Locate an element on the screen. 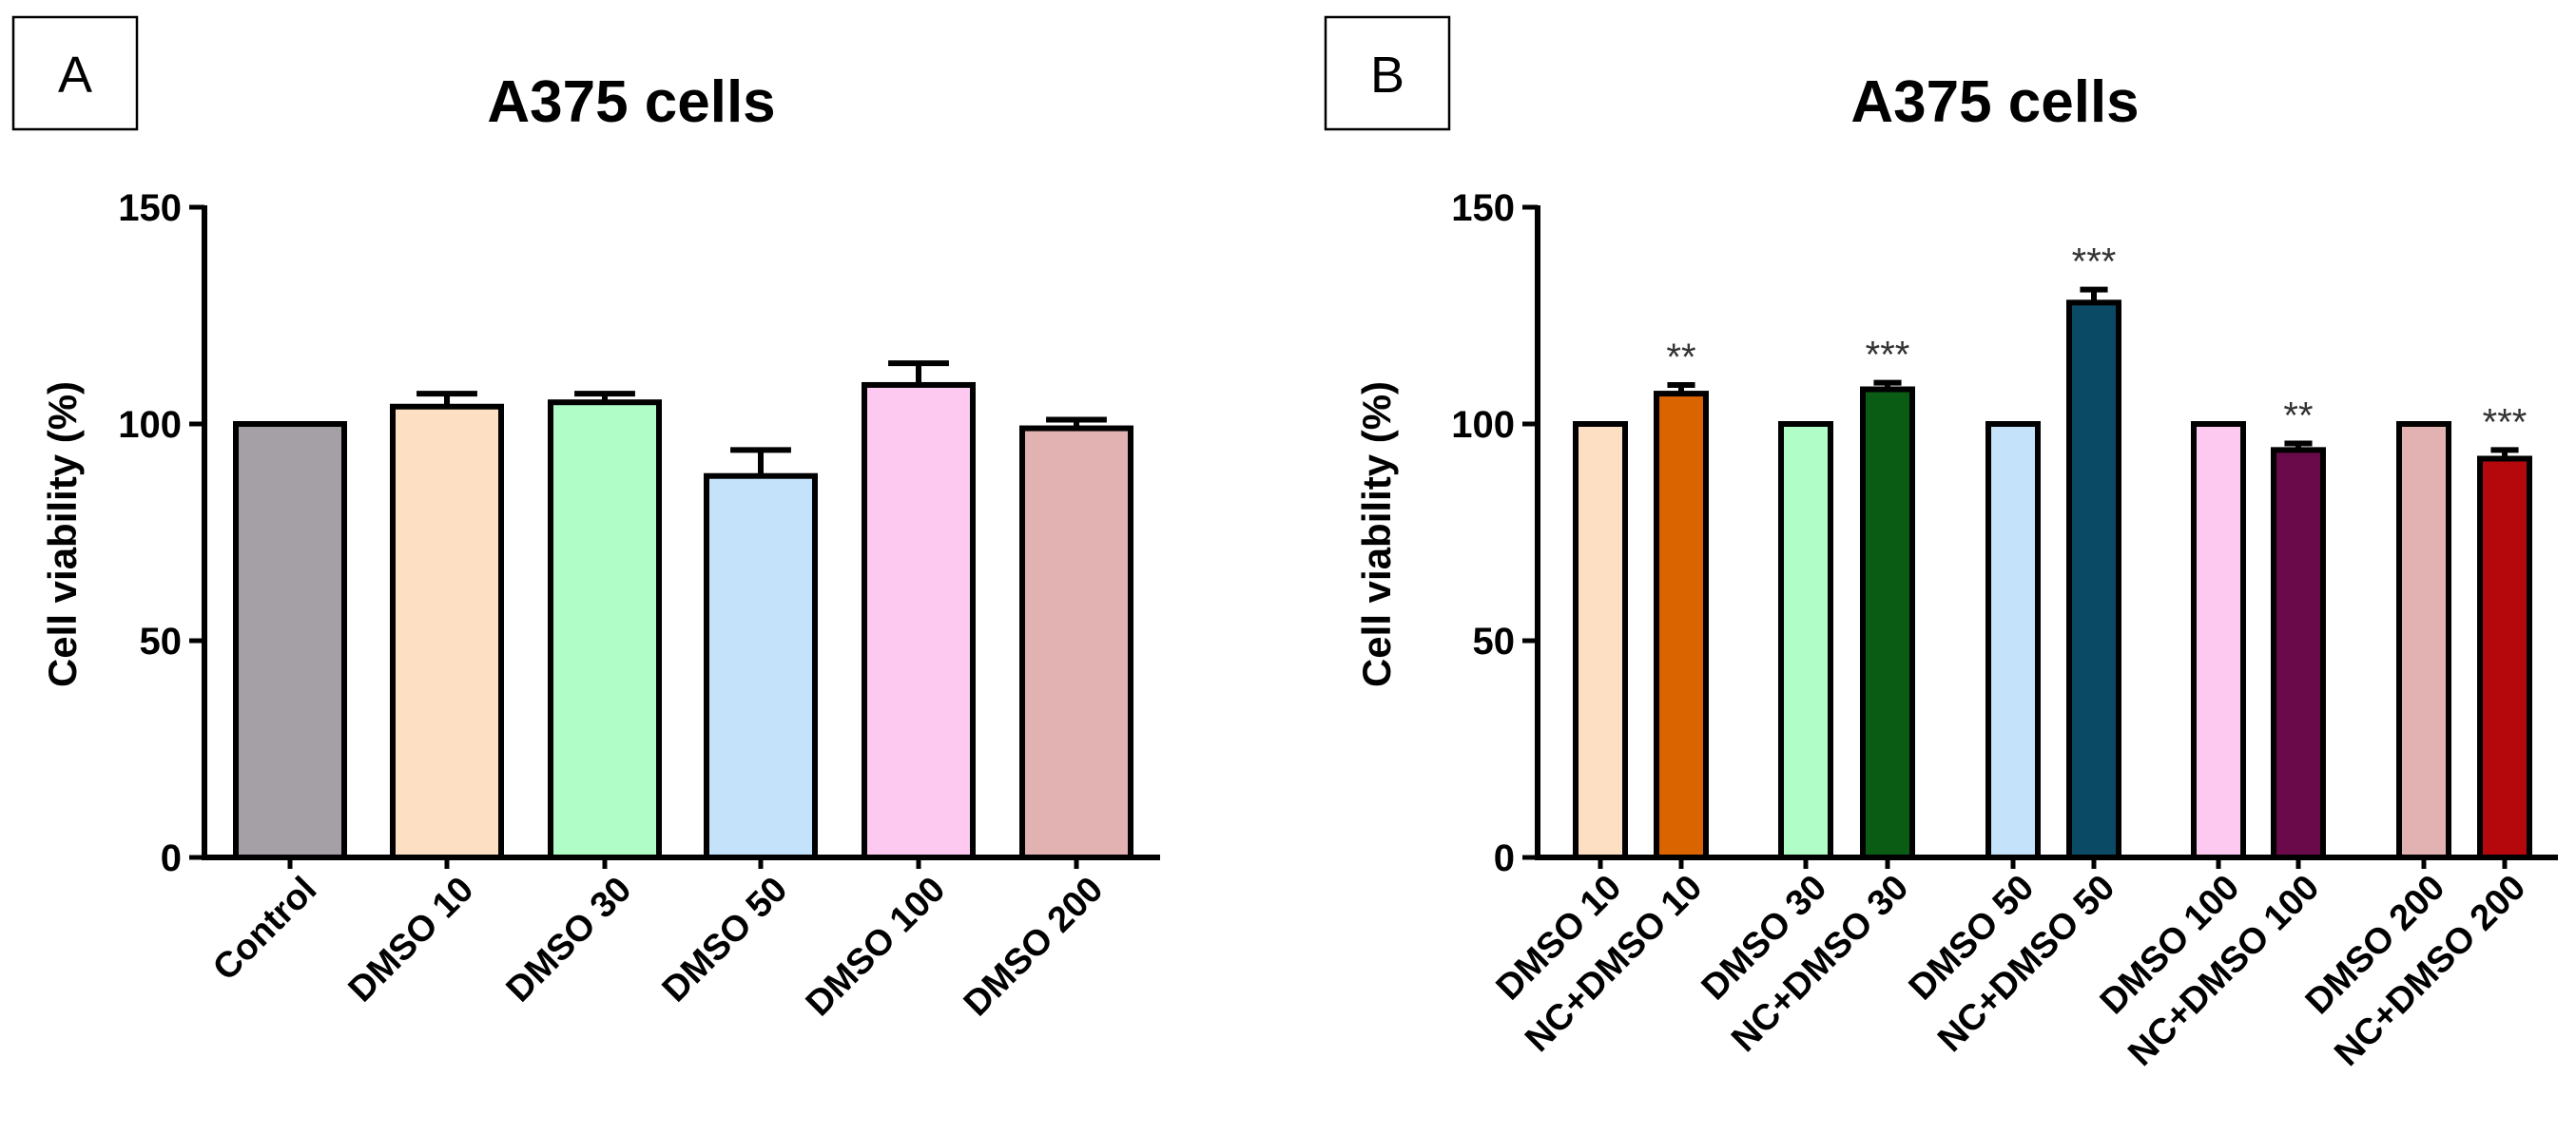 This screenshot has width=2576, height=1135. panel-b-label-box is located at coordinates (1387, 73).